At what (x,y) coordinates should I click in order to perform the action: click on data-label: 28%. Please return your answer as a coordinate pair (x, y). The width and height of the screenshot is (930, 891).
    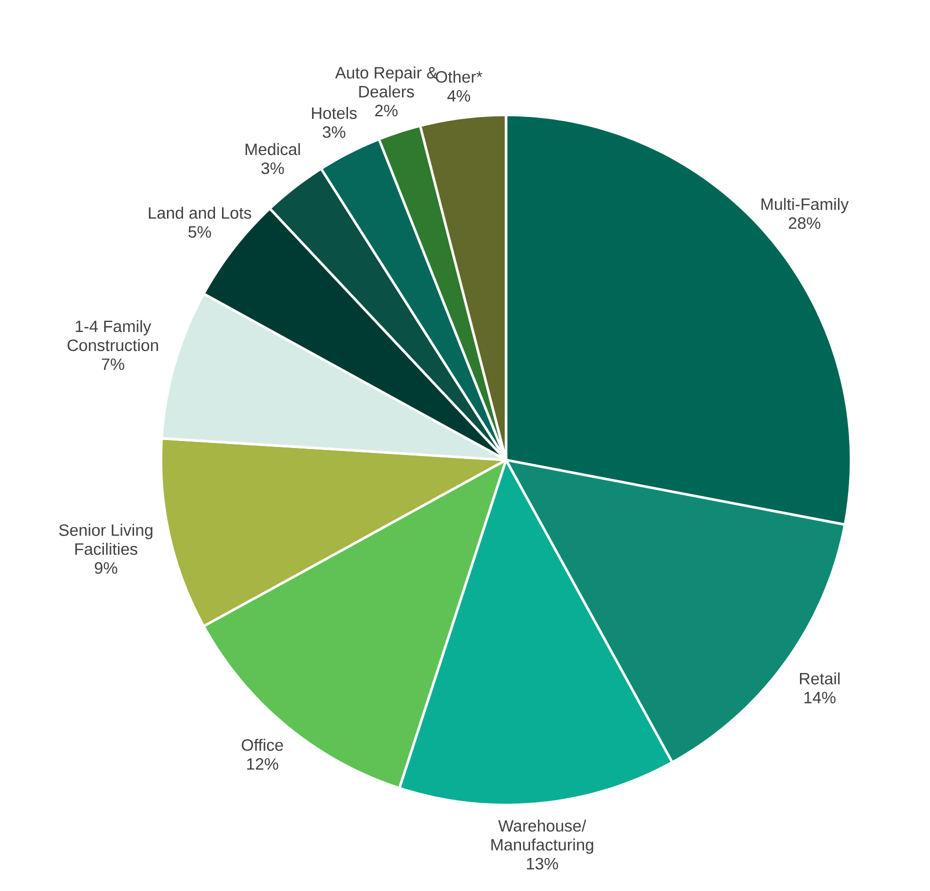
    Looking at the image, I should click on (804, 223).